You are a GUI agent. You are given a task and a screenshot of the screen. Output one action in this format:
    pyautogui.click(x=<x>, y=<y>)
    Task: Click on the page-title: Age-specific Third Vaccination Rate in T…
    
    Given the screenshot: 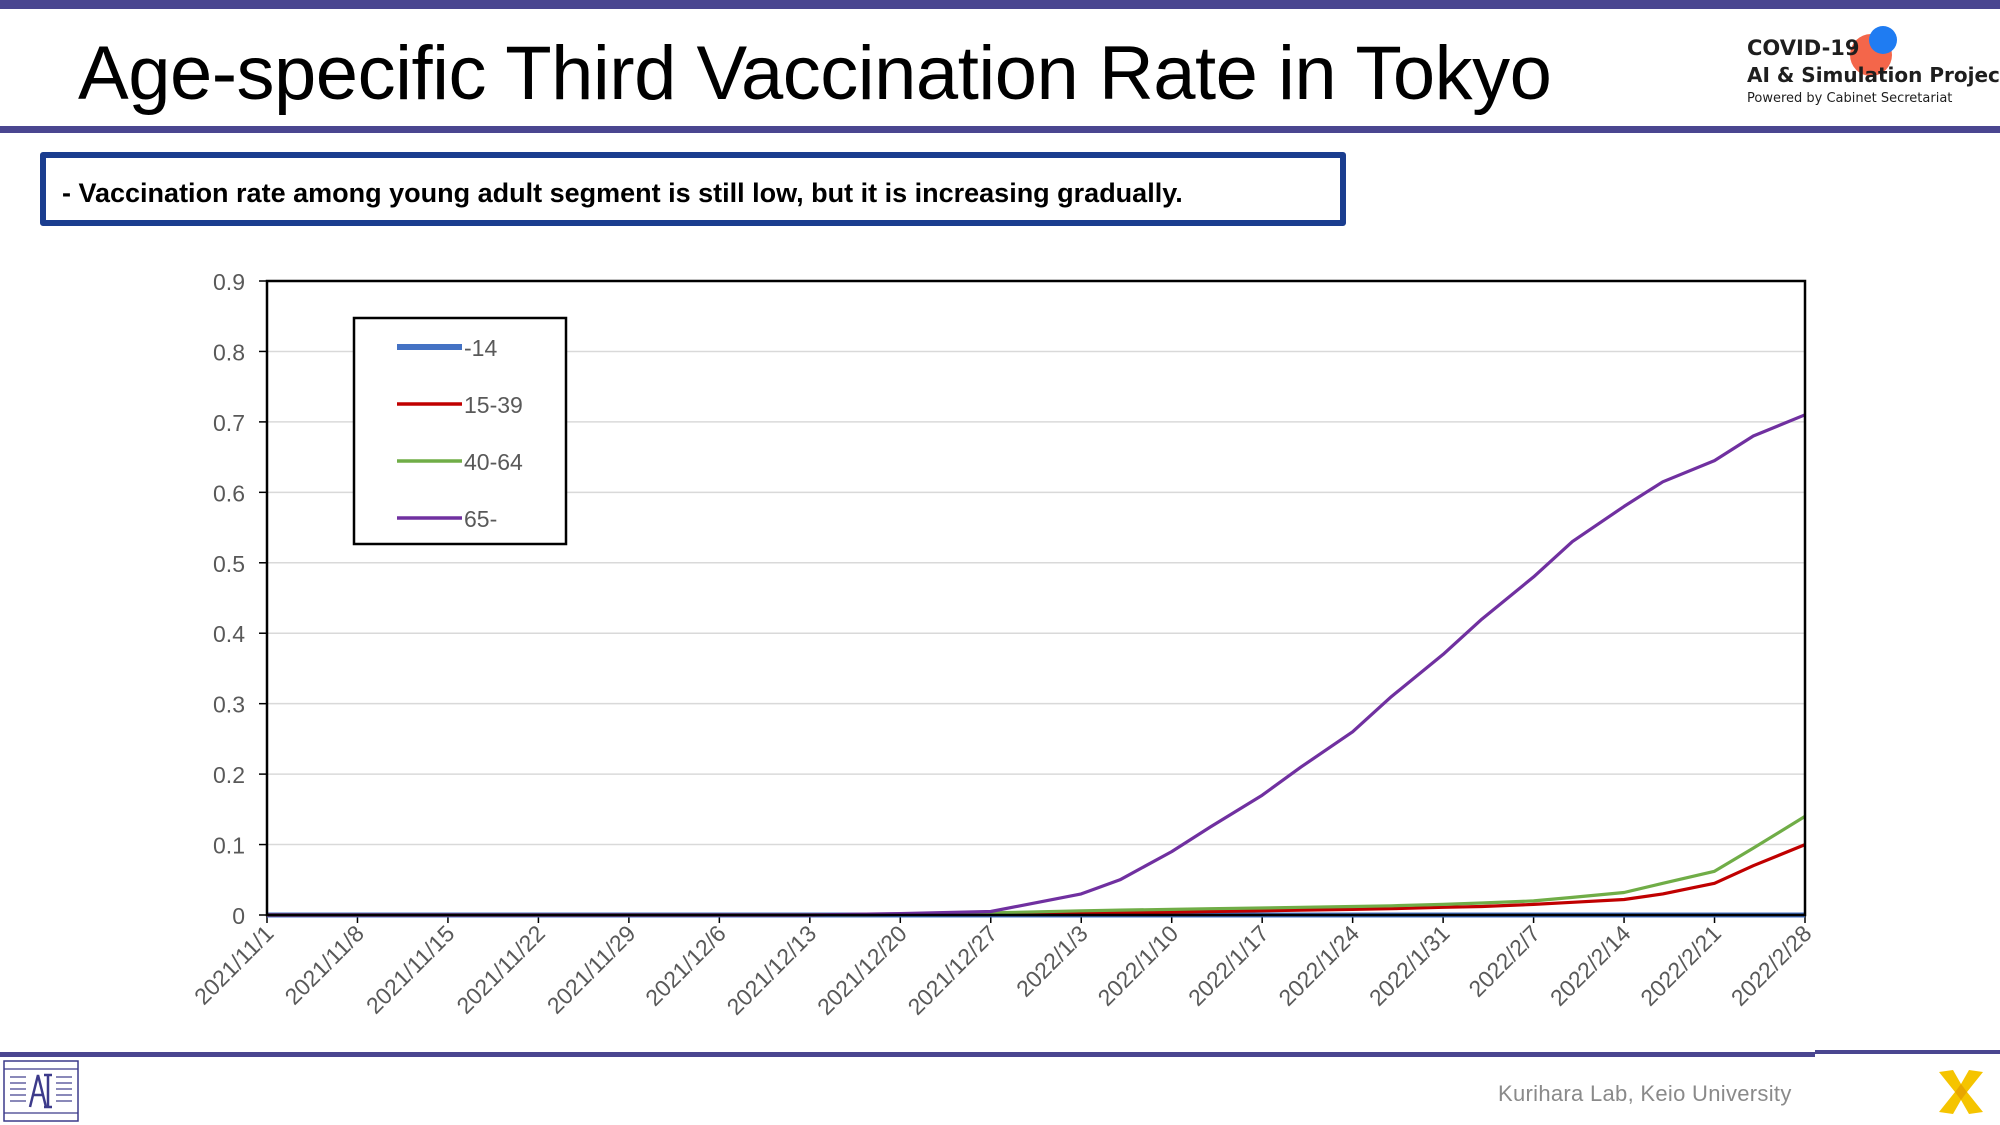 What is the action you would take?
    pyautogui.click(x=815, y=73)
    